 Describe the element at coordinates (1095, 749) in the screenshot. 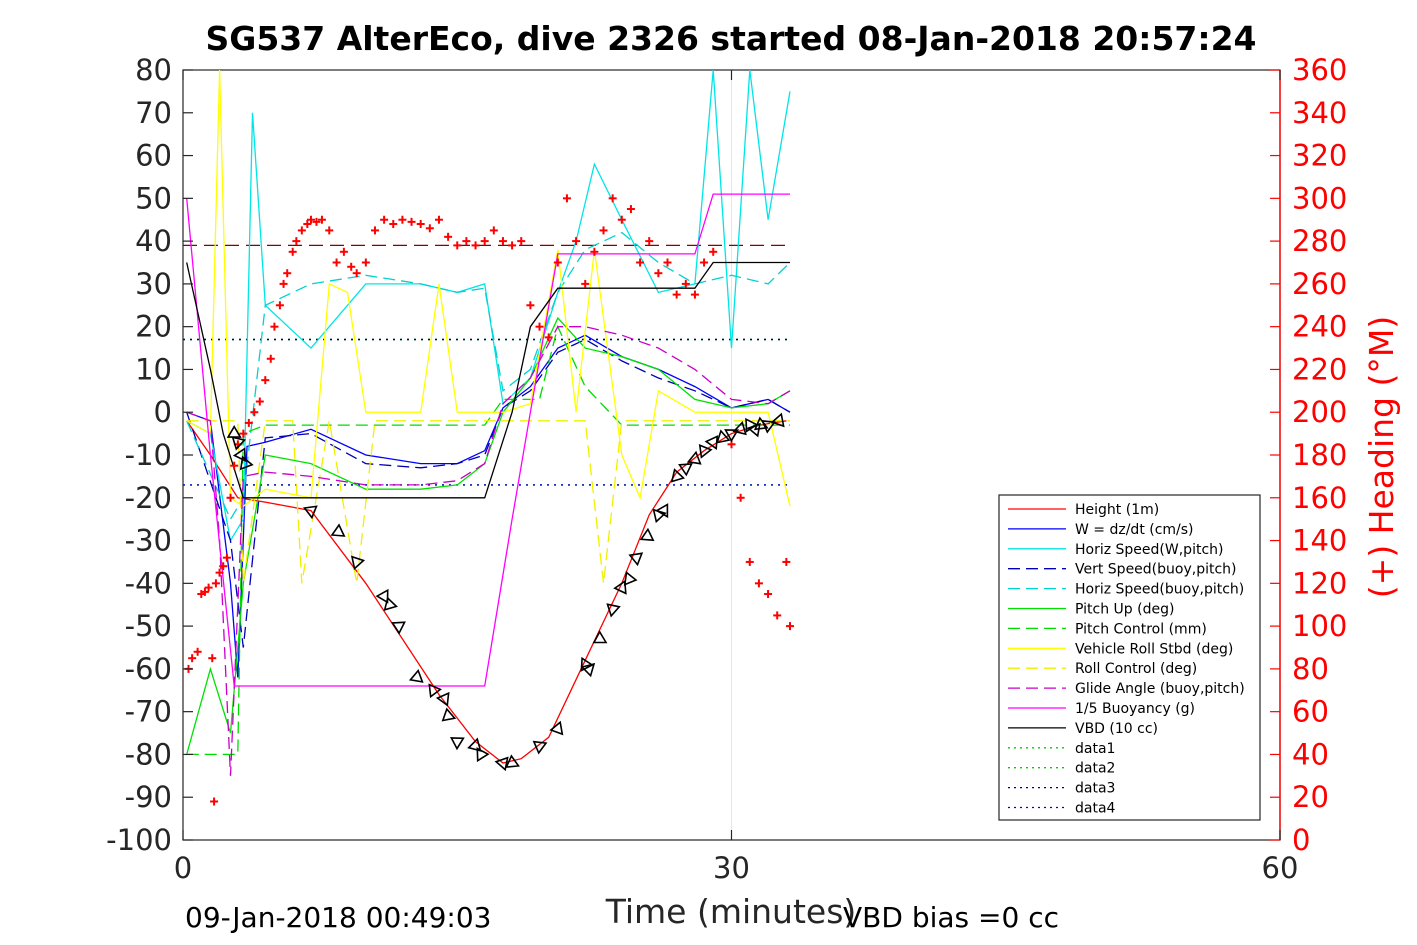

I see `legend-label: data1` at that location.